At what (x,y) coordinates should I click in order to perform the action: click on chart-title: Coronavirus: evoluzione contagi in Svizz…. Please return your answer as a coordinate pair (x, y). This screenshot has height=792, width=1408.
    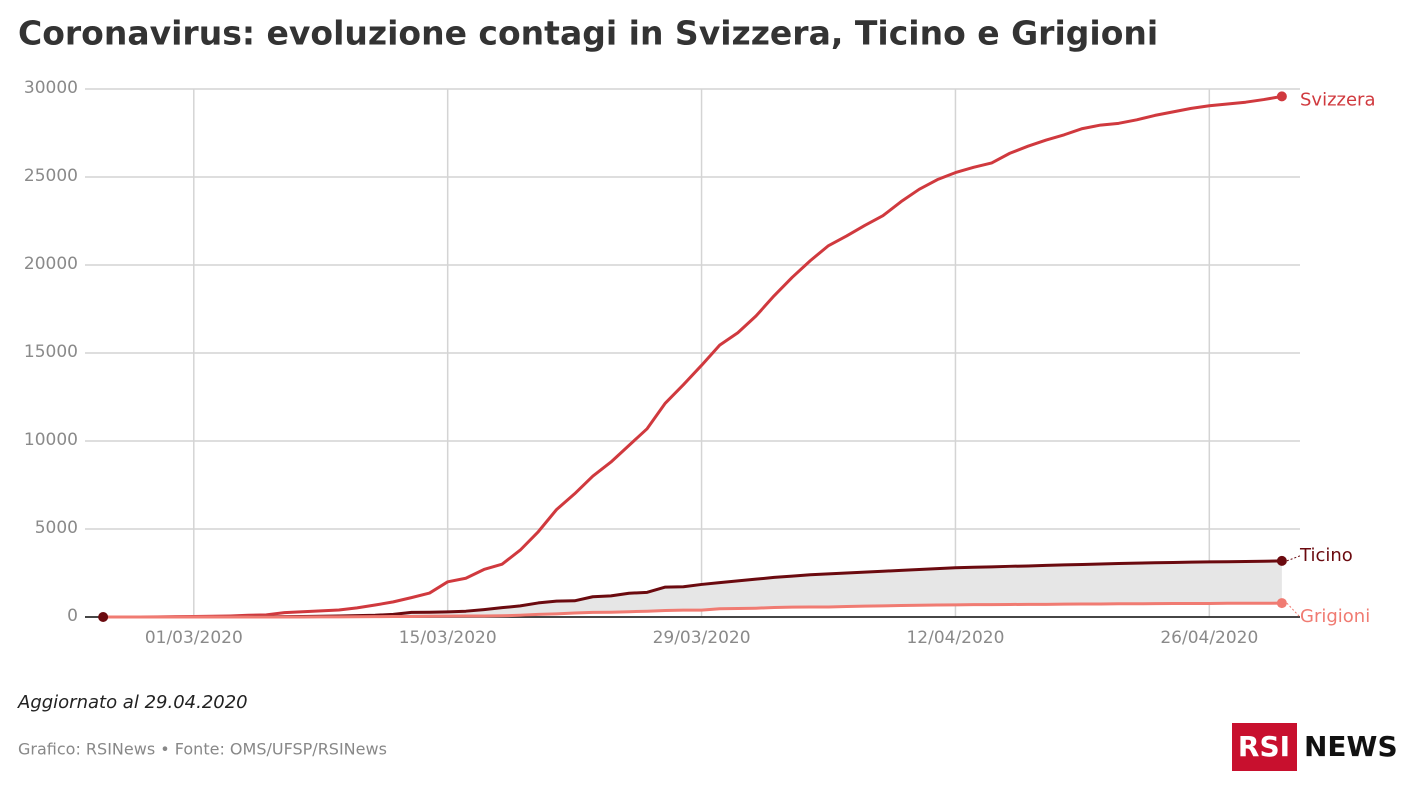
    Looking at the image, I should click on (588, 33).